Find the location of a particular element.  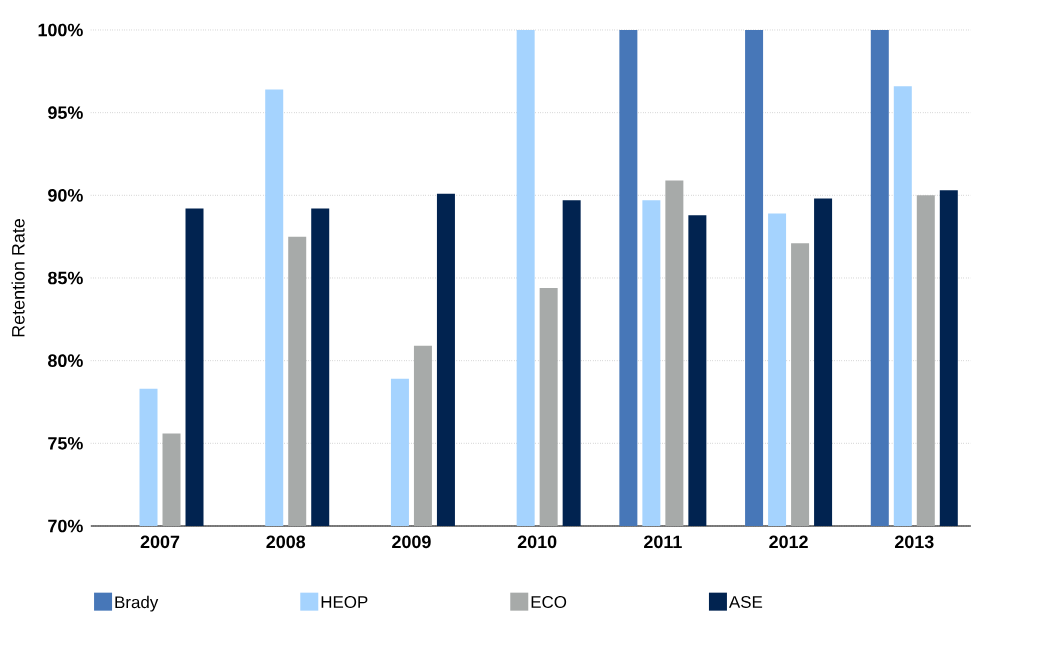

x-tick-label: 2013 is located at coordinates (914, 542).